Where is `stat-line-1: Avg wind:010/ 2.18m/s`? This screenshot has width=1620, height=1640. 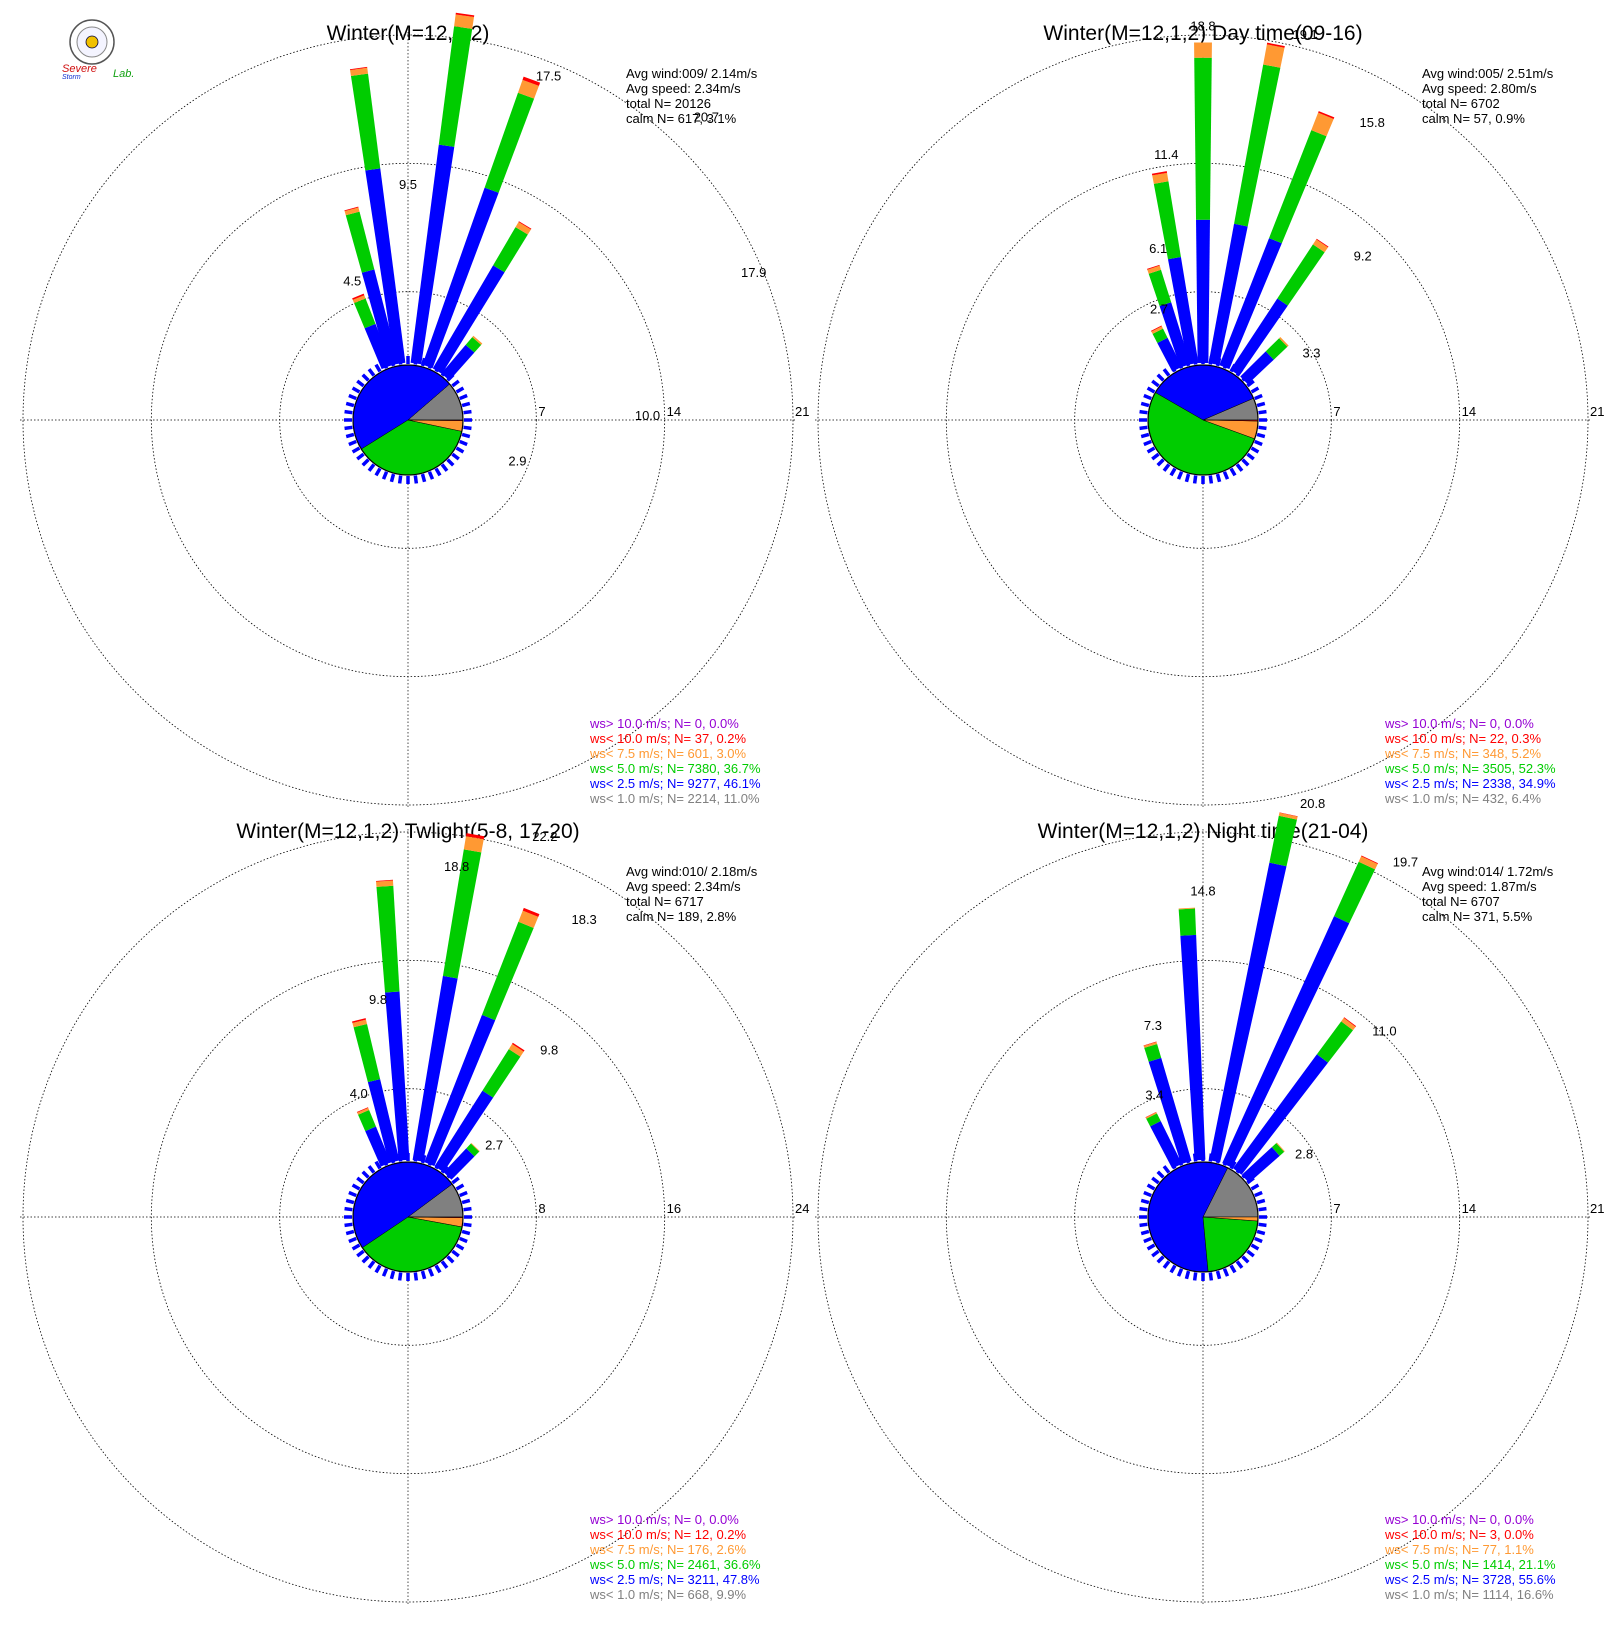 stat-line-1: Avg wind:010/ 2.18m/s is located at coordinates (692, 871).